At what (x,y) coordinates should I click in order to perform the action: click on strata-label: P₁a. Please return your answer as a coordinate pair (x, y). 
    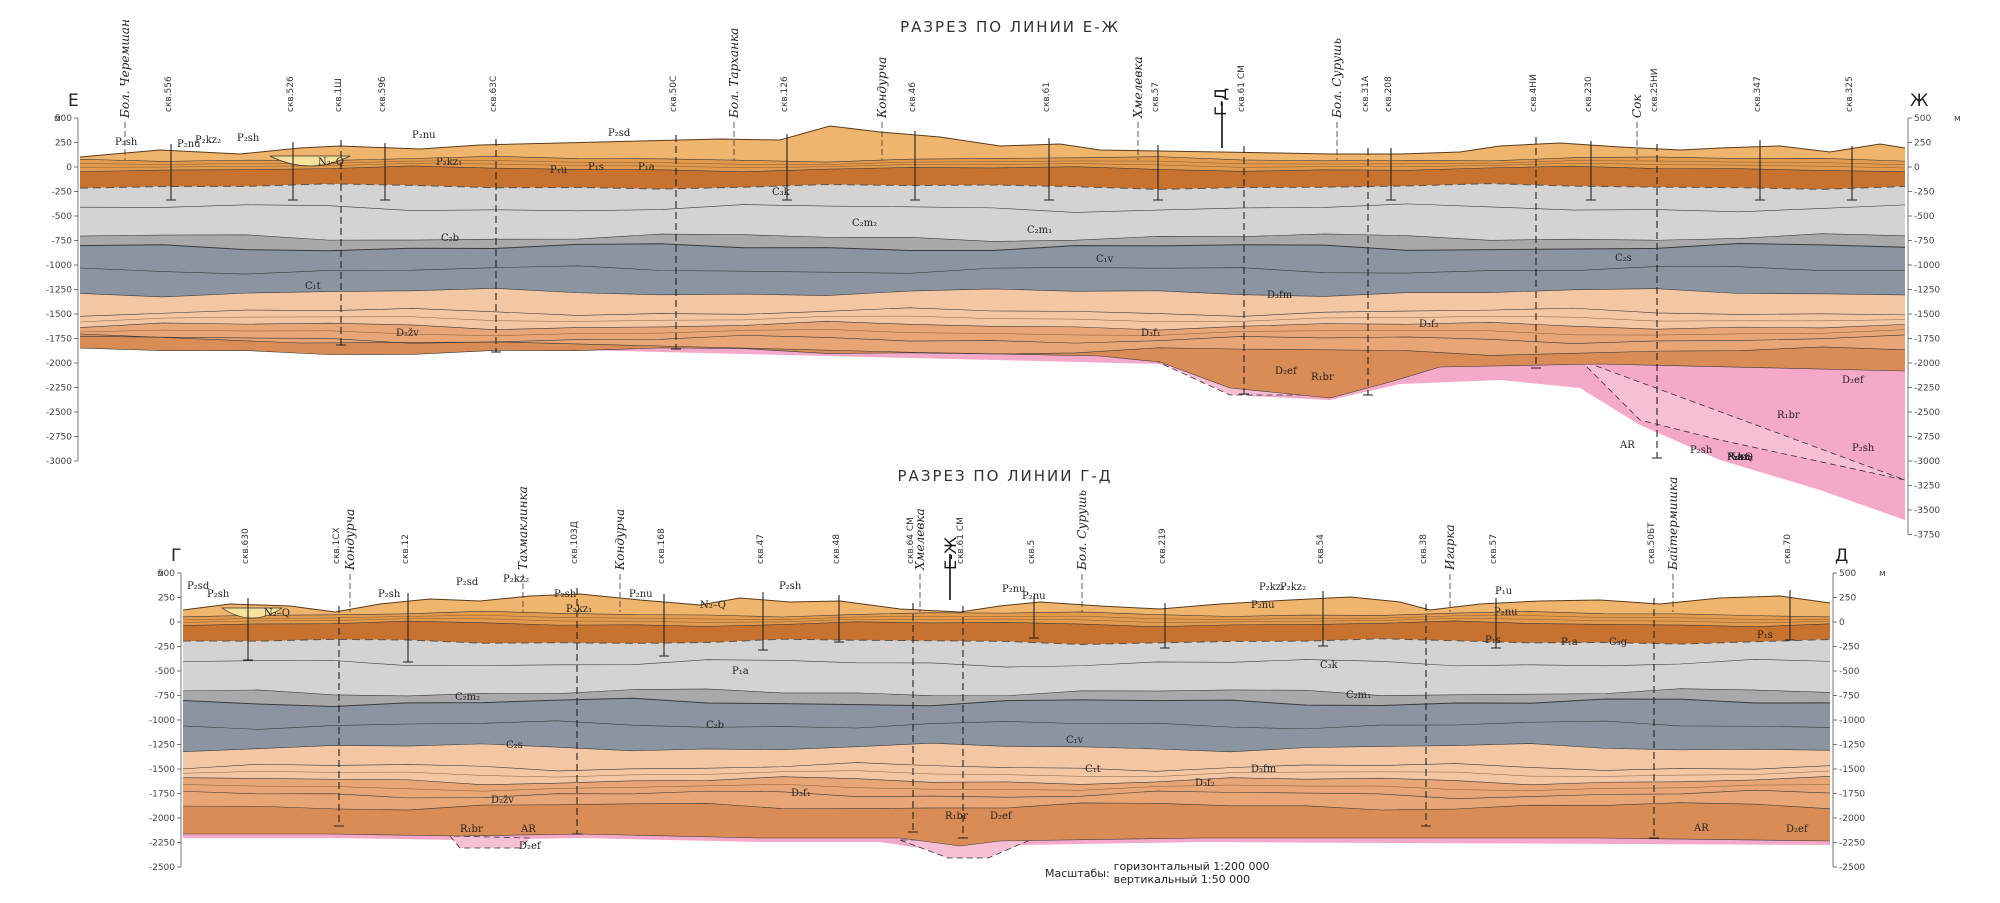
    Looking at the image, I should click on (646, 167).